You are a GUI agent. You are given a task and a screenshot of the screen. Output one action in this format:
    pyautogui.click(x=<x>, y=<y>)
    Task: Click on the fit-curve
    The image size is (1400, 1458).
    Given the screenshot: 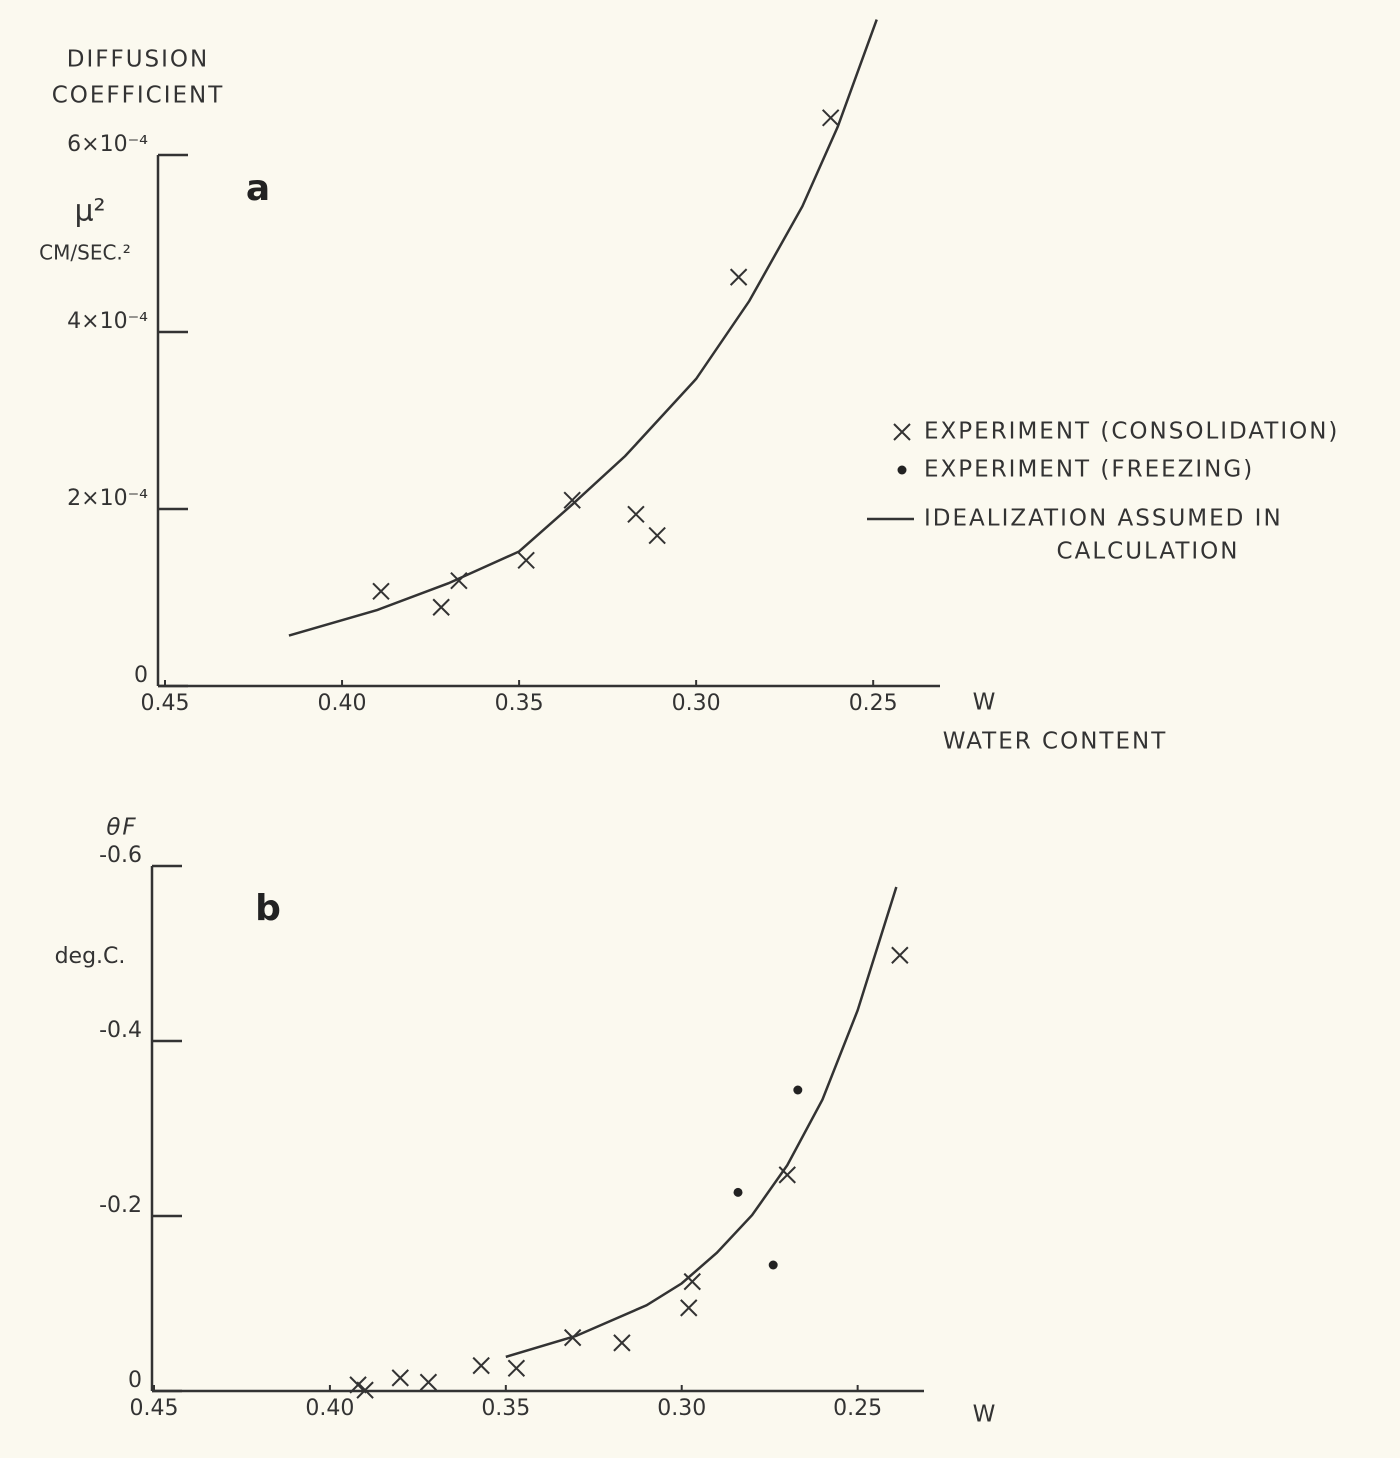 What is the action you would take?
    pyautogui.click(x=701, y=1122)
    